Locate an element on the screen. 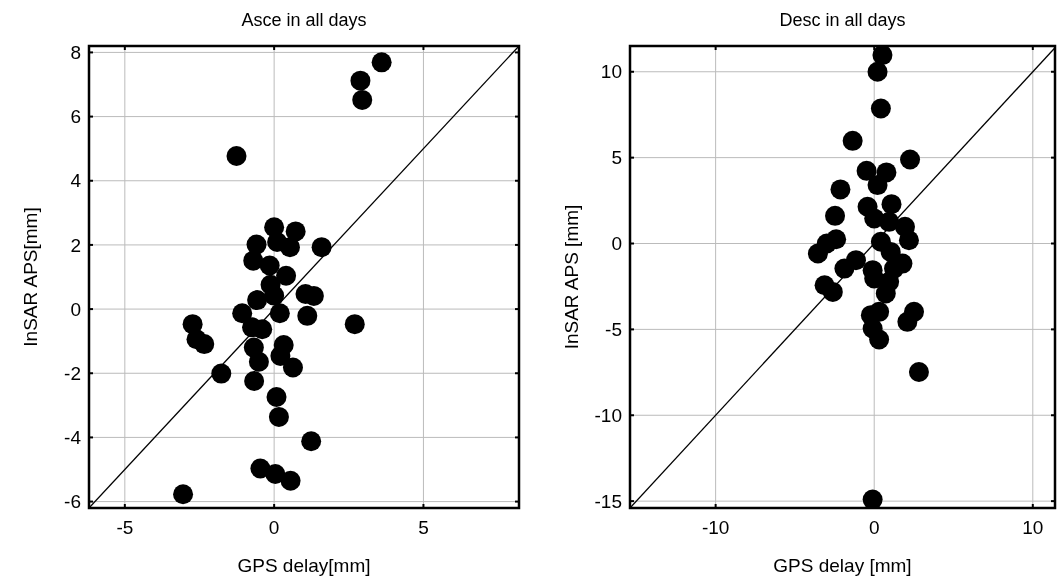  y-tick-label: 8 is located at coordinates (75, 53).